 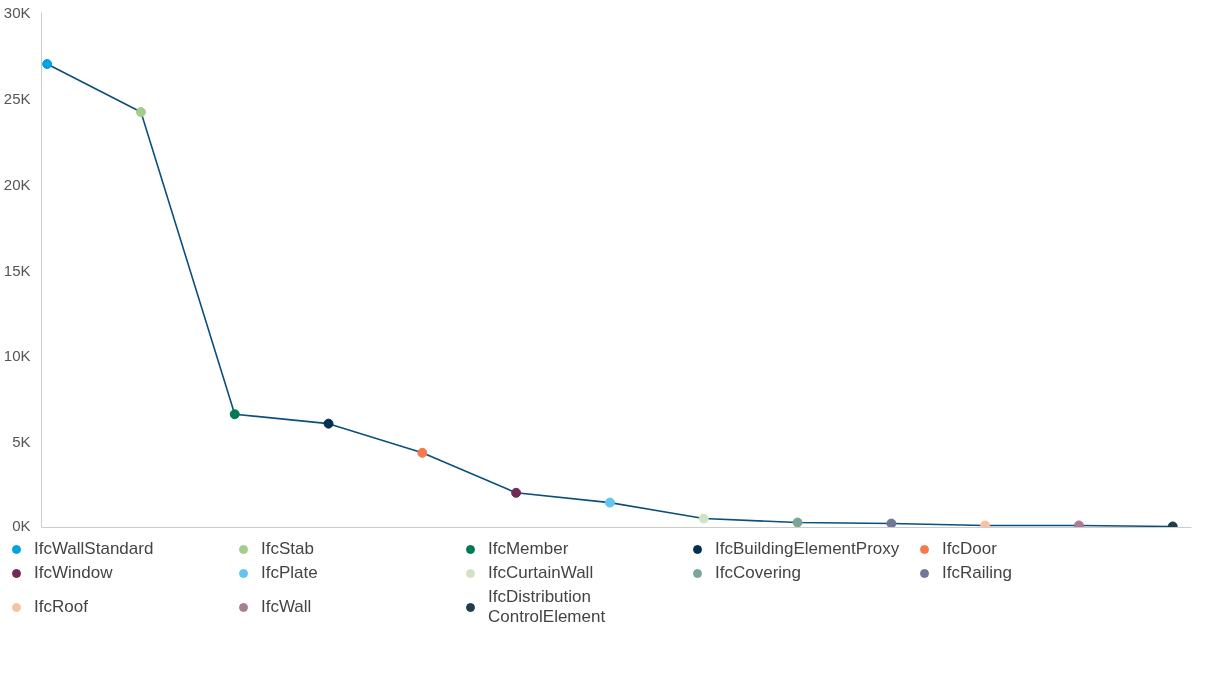 I want to click on y-tick-label: 20K, so click(x=17, y=184).